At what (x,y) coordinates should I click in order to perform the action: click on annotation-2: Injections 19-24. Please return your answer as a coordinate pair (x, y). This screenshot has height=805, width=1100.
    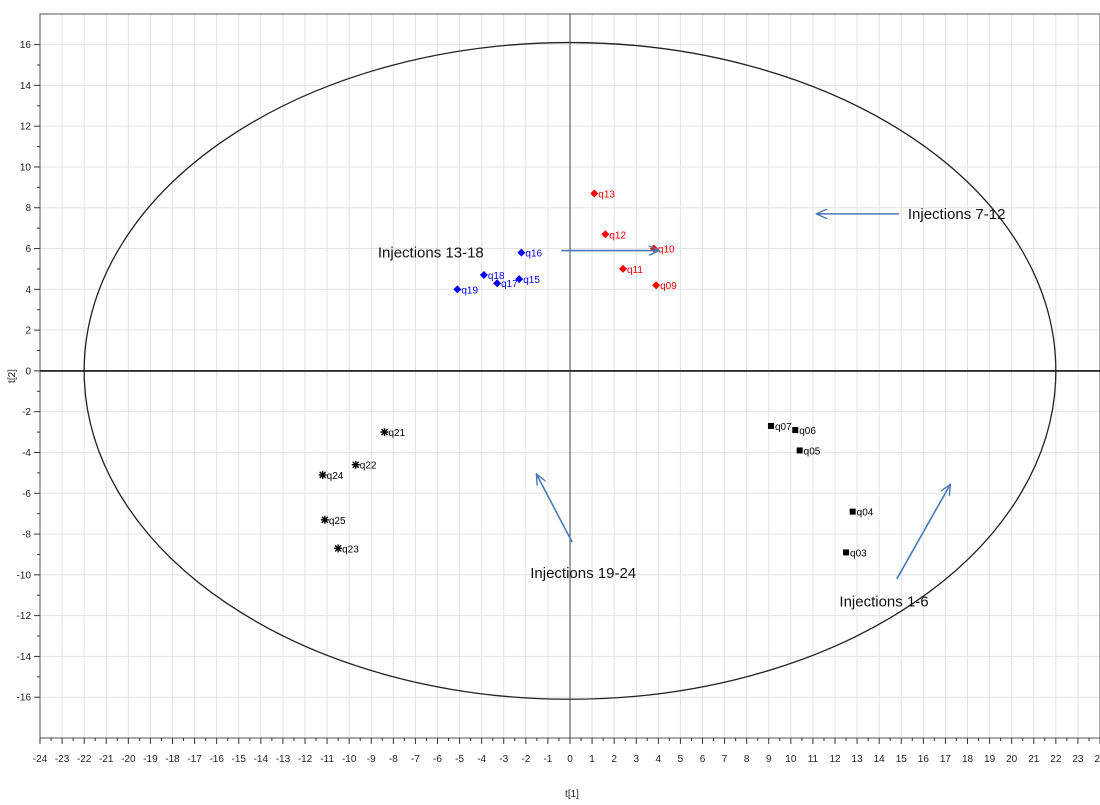
    Looking at the image, I should click on (583, 528).